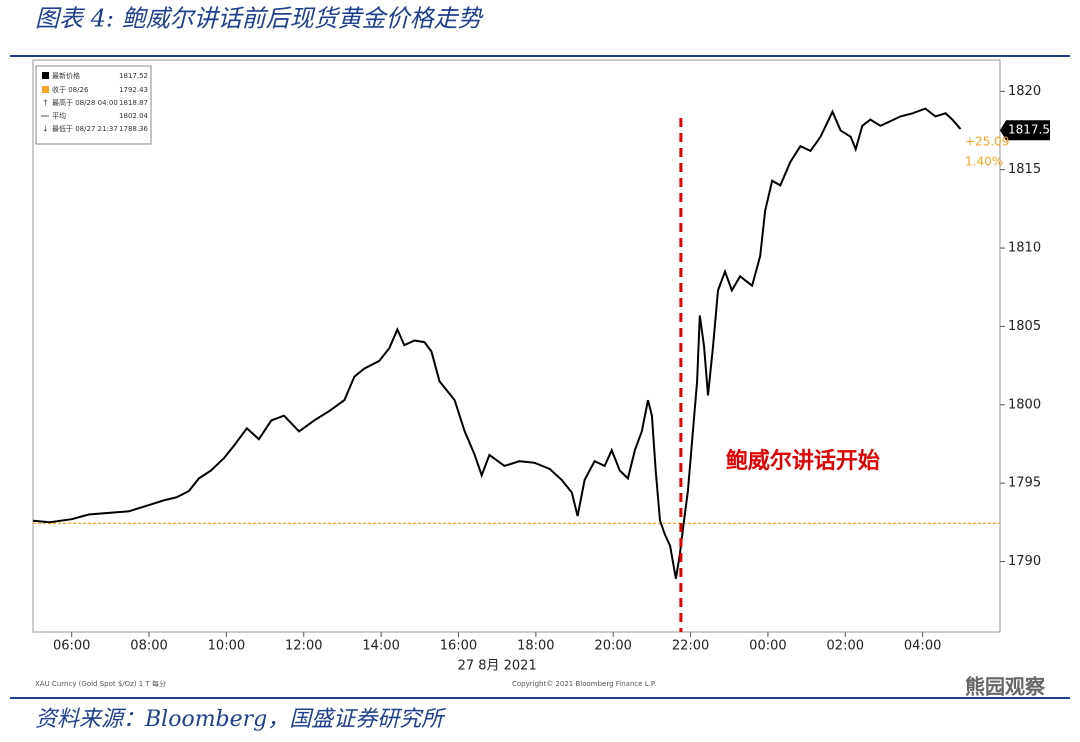 Image resolution: width=1080 pixels, height=742 pixels. I want to click on x-tick-label: 16:00, so click(458, 646).